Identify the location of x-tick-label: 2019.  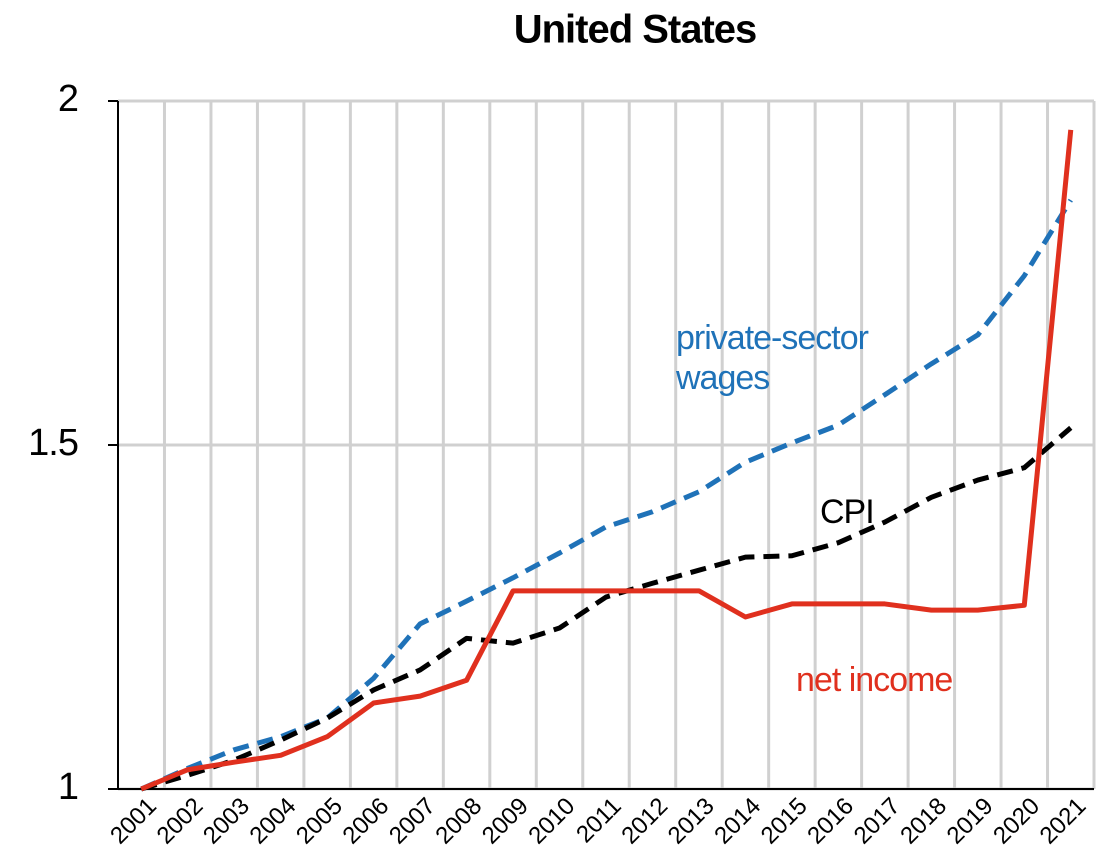
(970, 821).